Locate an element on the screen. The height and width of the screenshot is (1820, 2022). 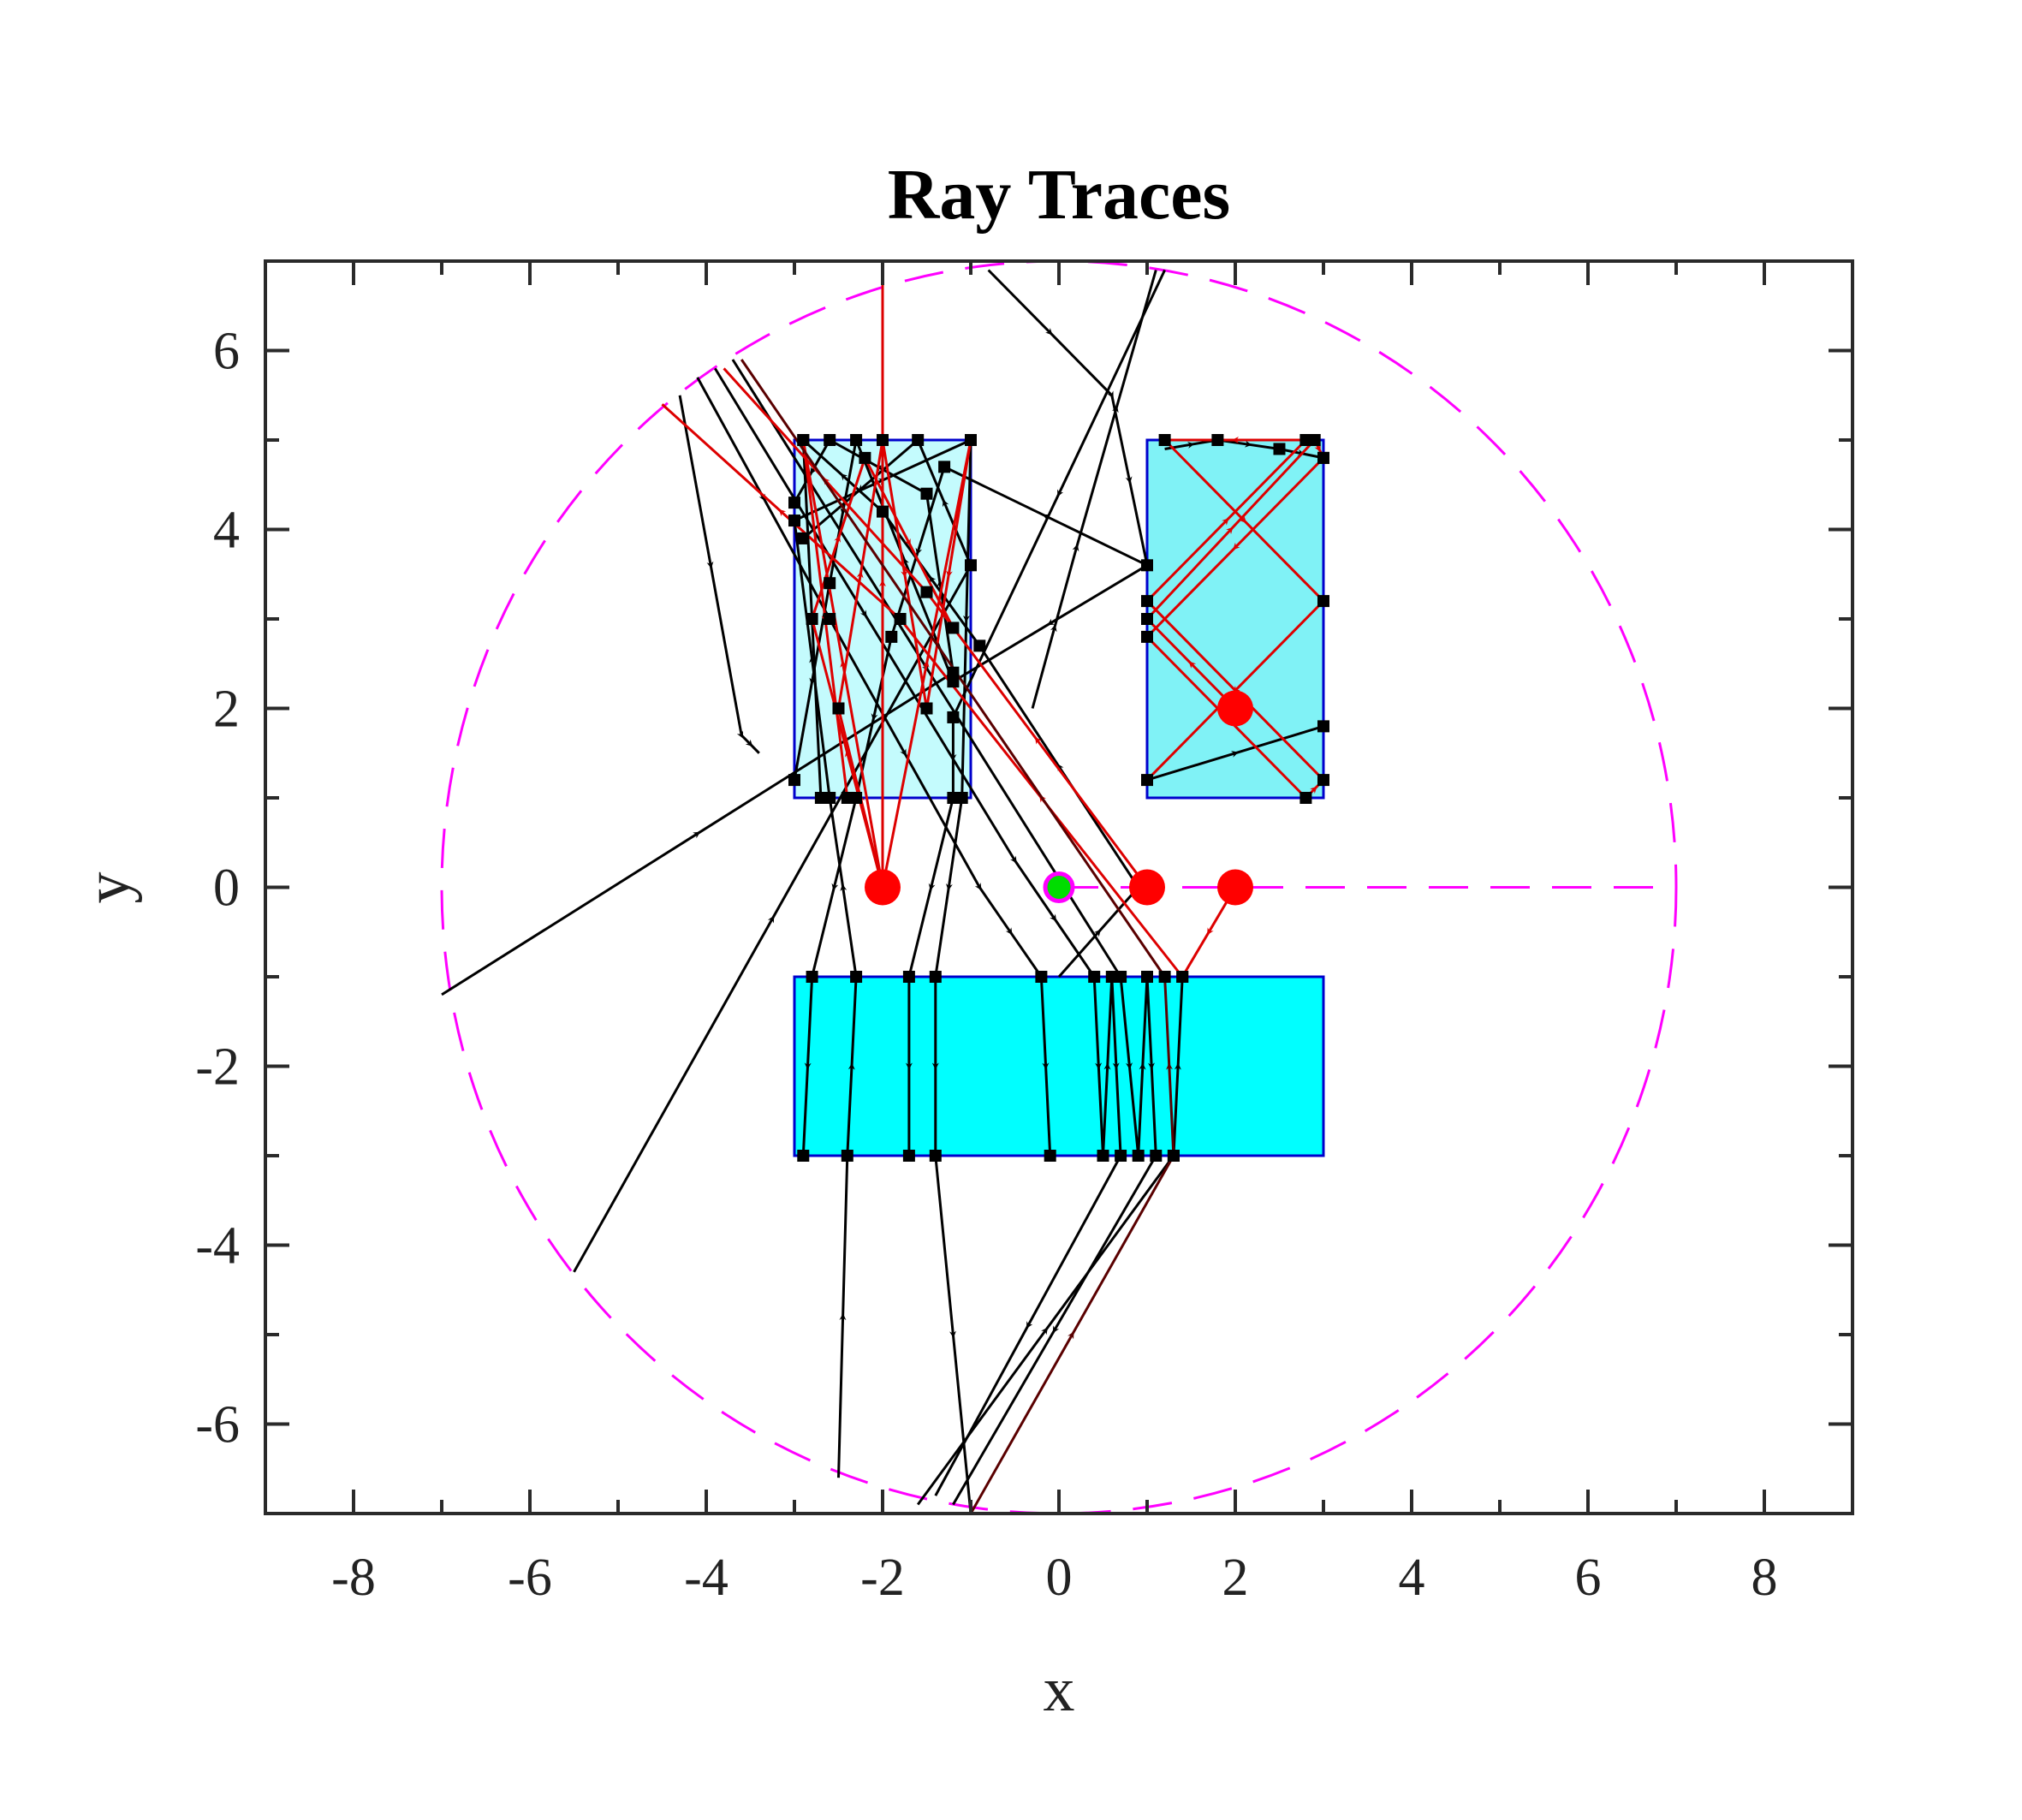
scatterer-upper-right is located at coordinates (1235, 619).